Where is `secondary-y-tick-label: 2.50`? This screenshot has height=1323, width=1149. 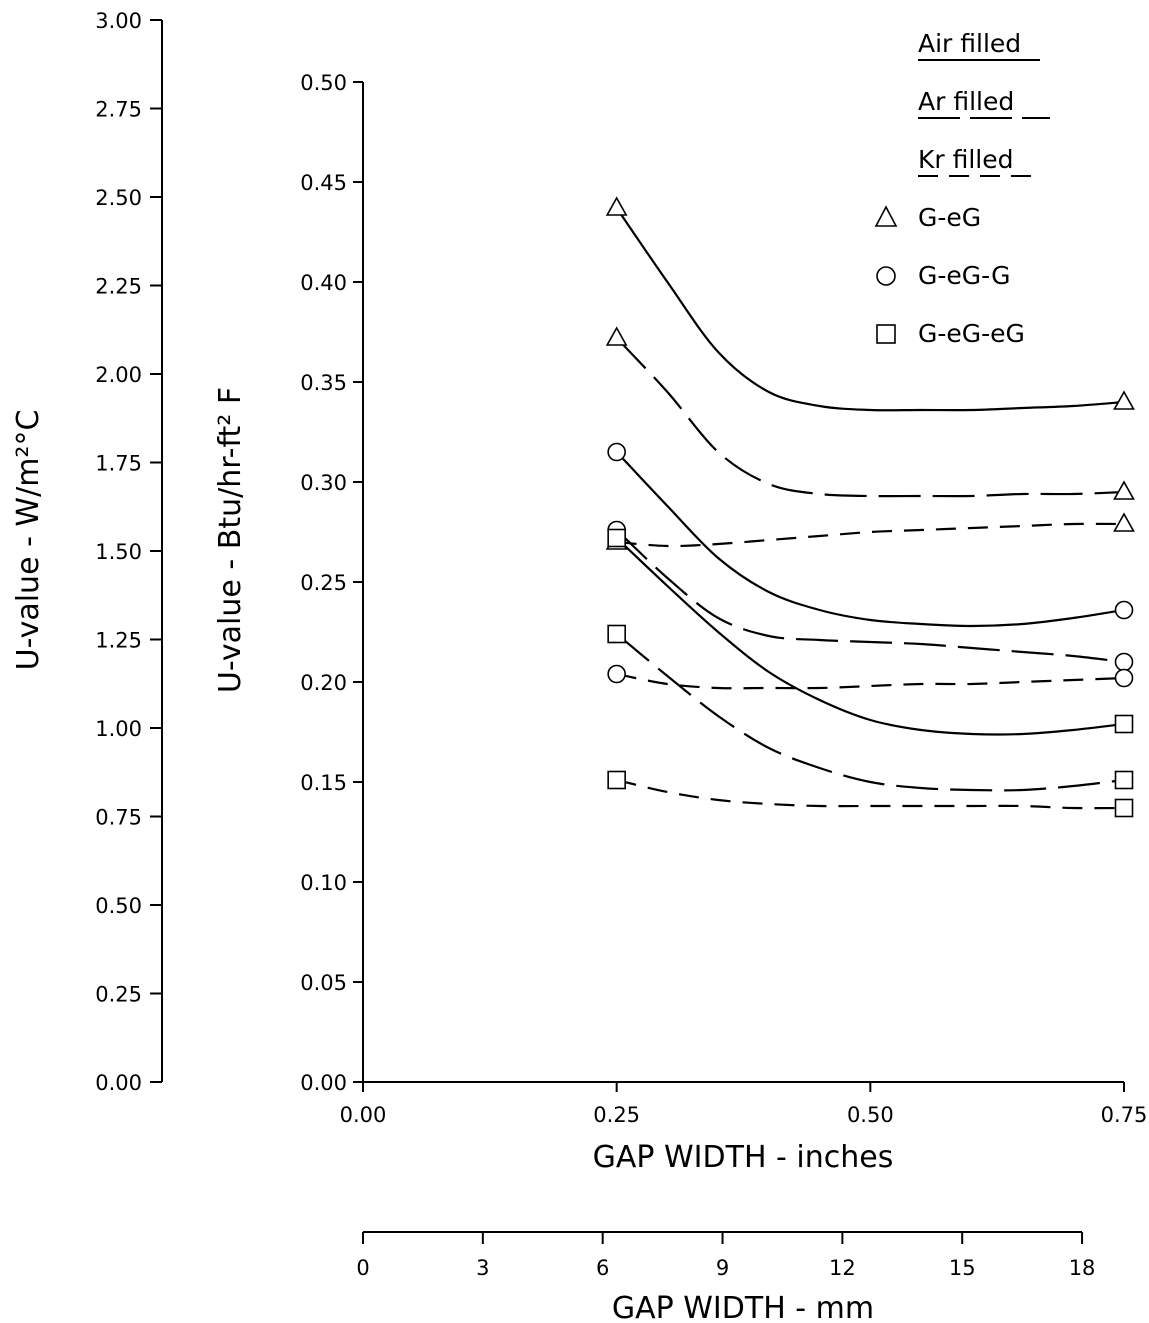 secondary-y-tick-label: 2.50 is located at coordinates (118, 198).